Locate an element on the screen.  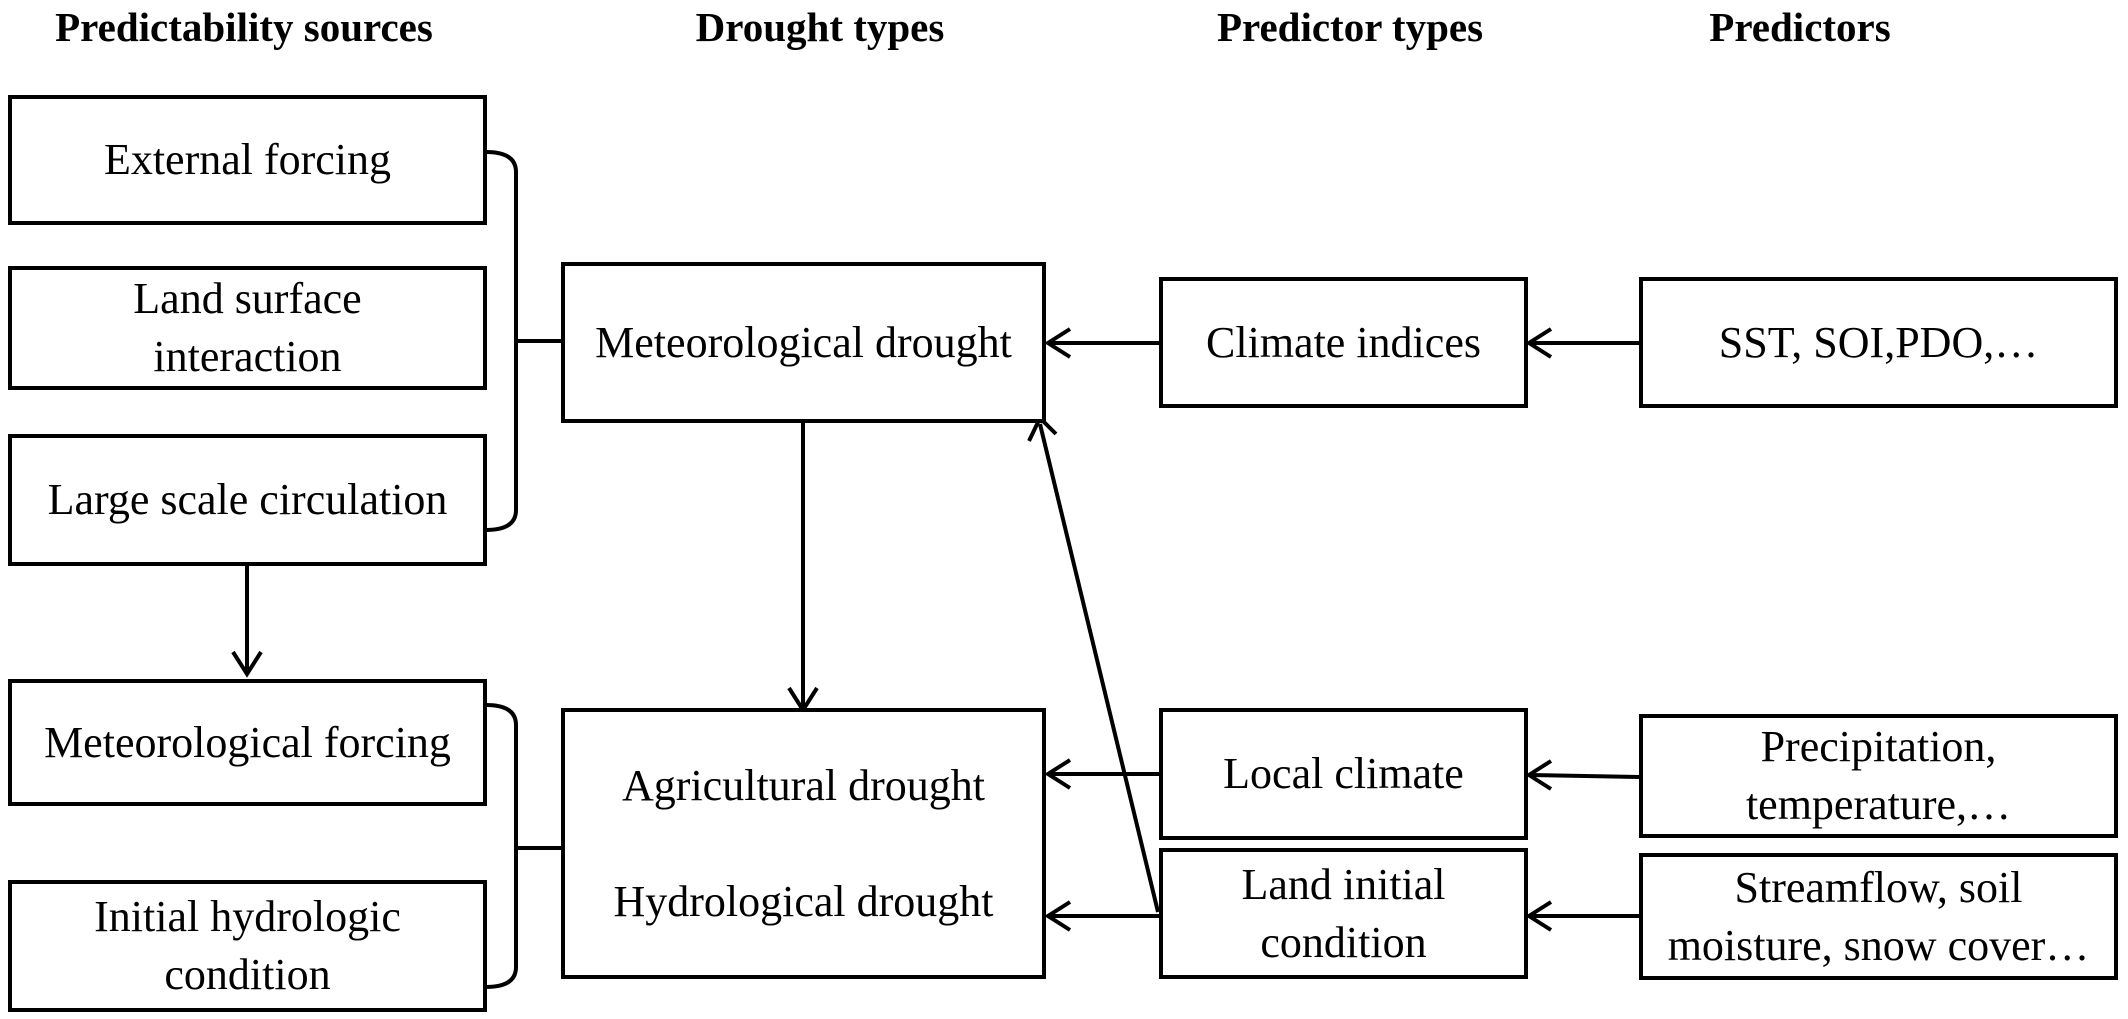
node-large-scale-circulation: Large scale circulation is located at coordinates (247, 500).